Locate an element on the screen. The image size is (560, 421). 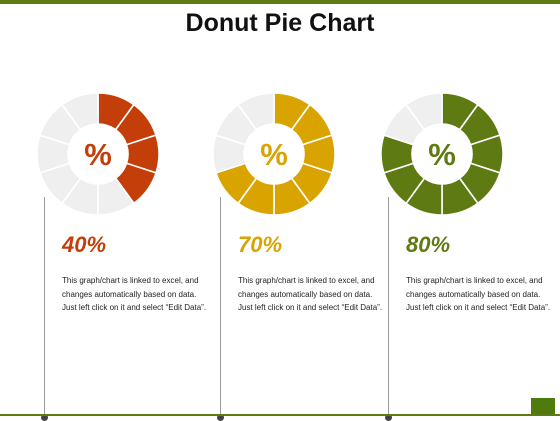
corner-box is located at coordinates (543, 406).